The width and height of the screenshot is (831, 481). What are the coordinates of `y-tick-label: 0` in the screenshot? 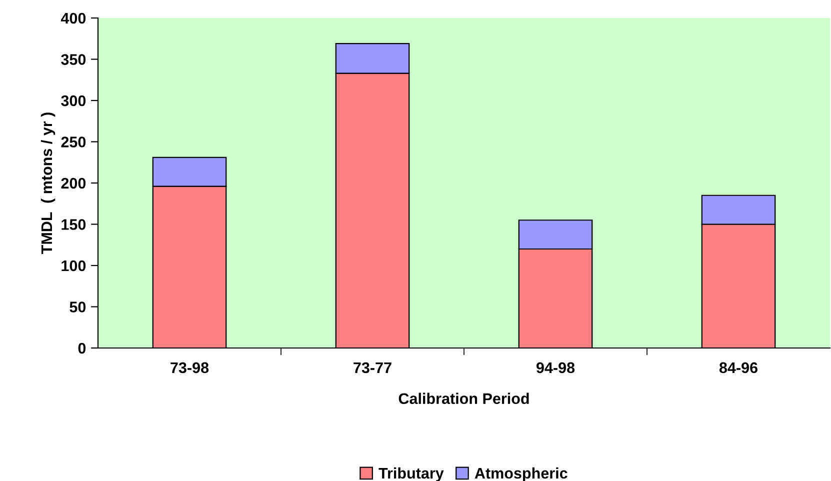 It's located at (82, 348).